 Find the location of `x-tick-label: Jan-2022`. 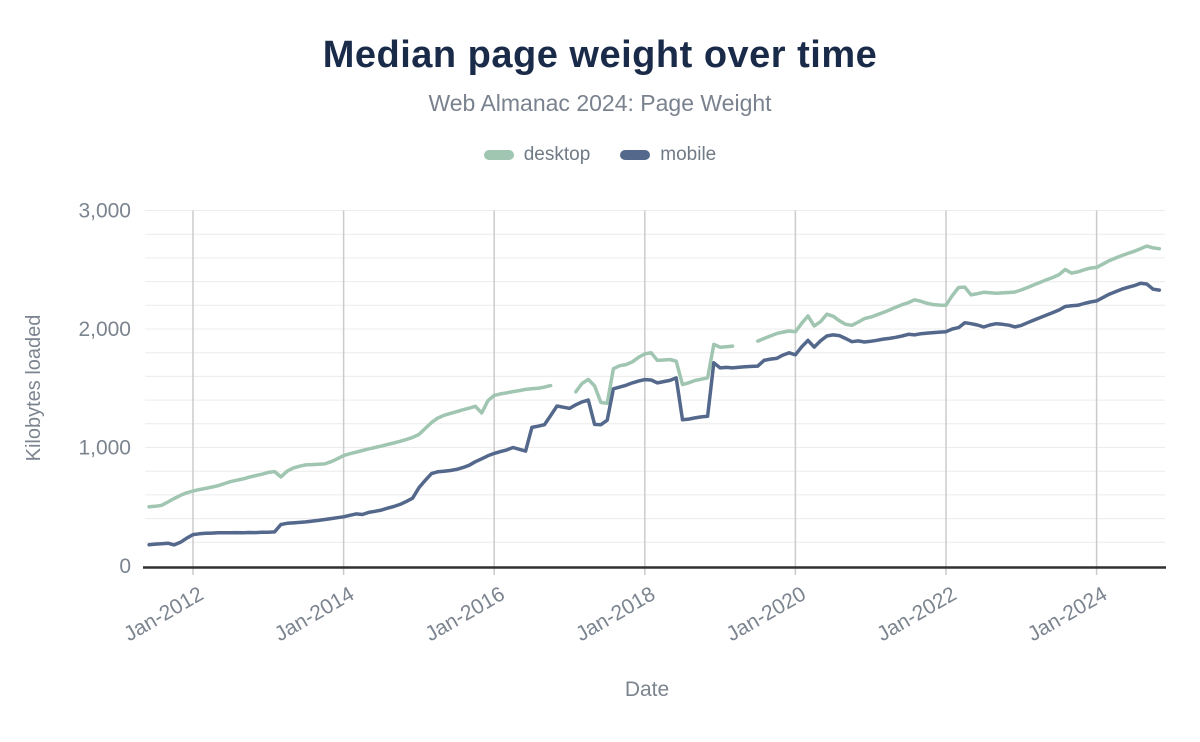

x-tick-label: Jan-2022 is located at coordinates (916, 614).